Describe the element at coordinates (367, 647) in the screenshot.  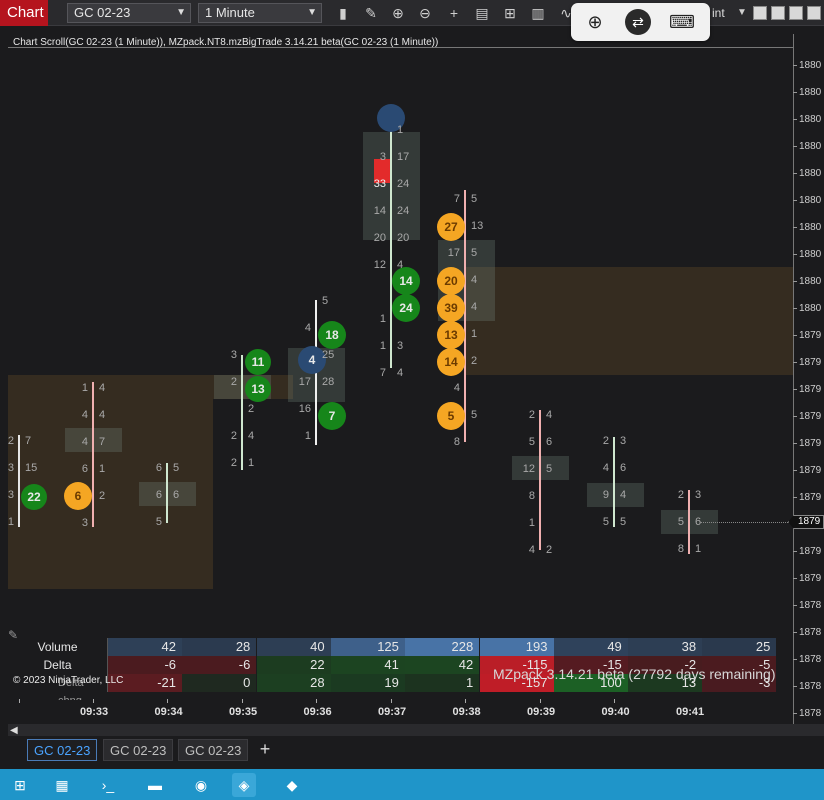
I see `volume-cell: 125` at that location.